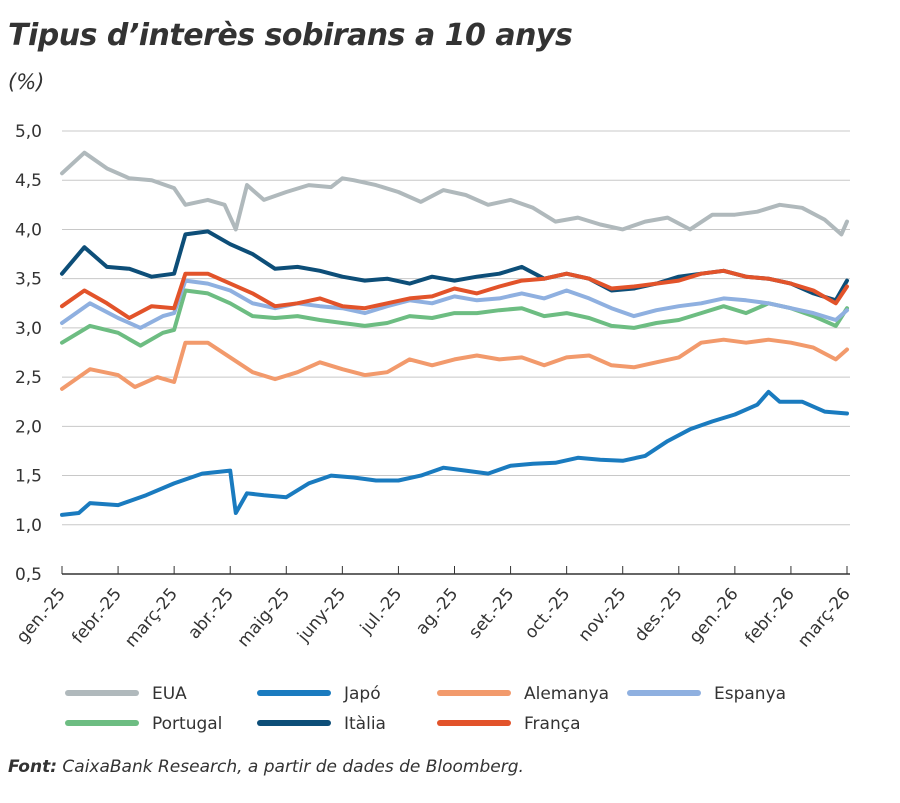 The image size is (900, 803). What do you see at coordinates (552, 724) in the screenshot?
I see `legend-label: França` at bounding box center [552, 724].